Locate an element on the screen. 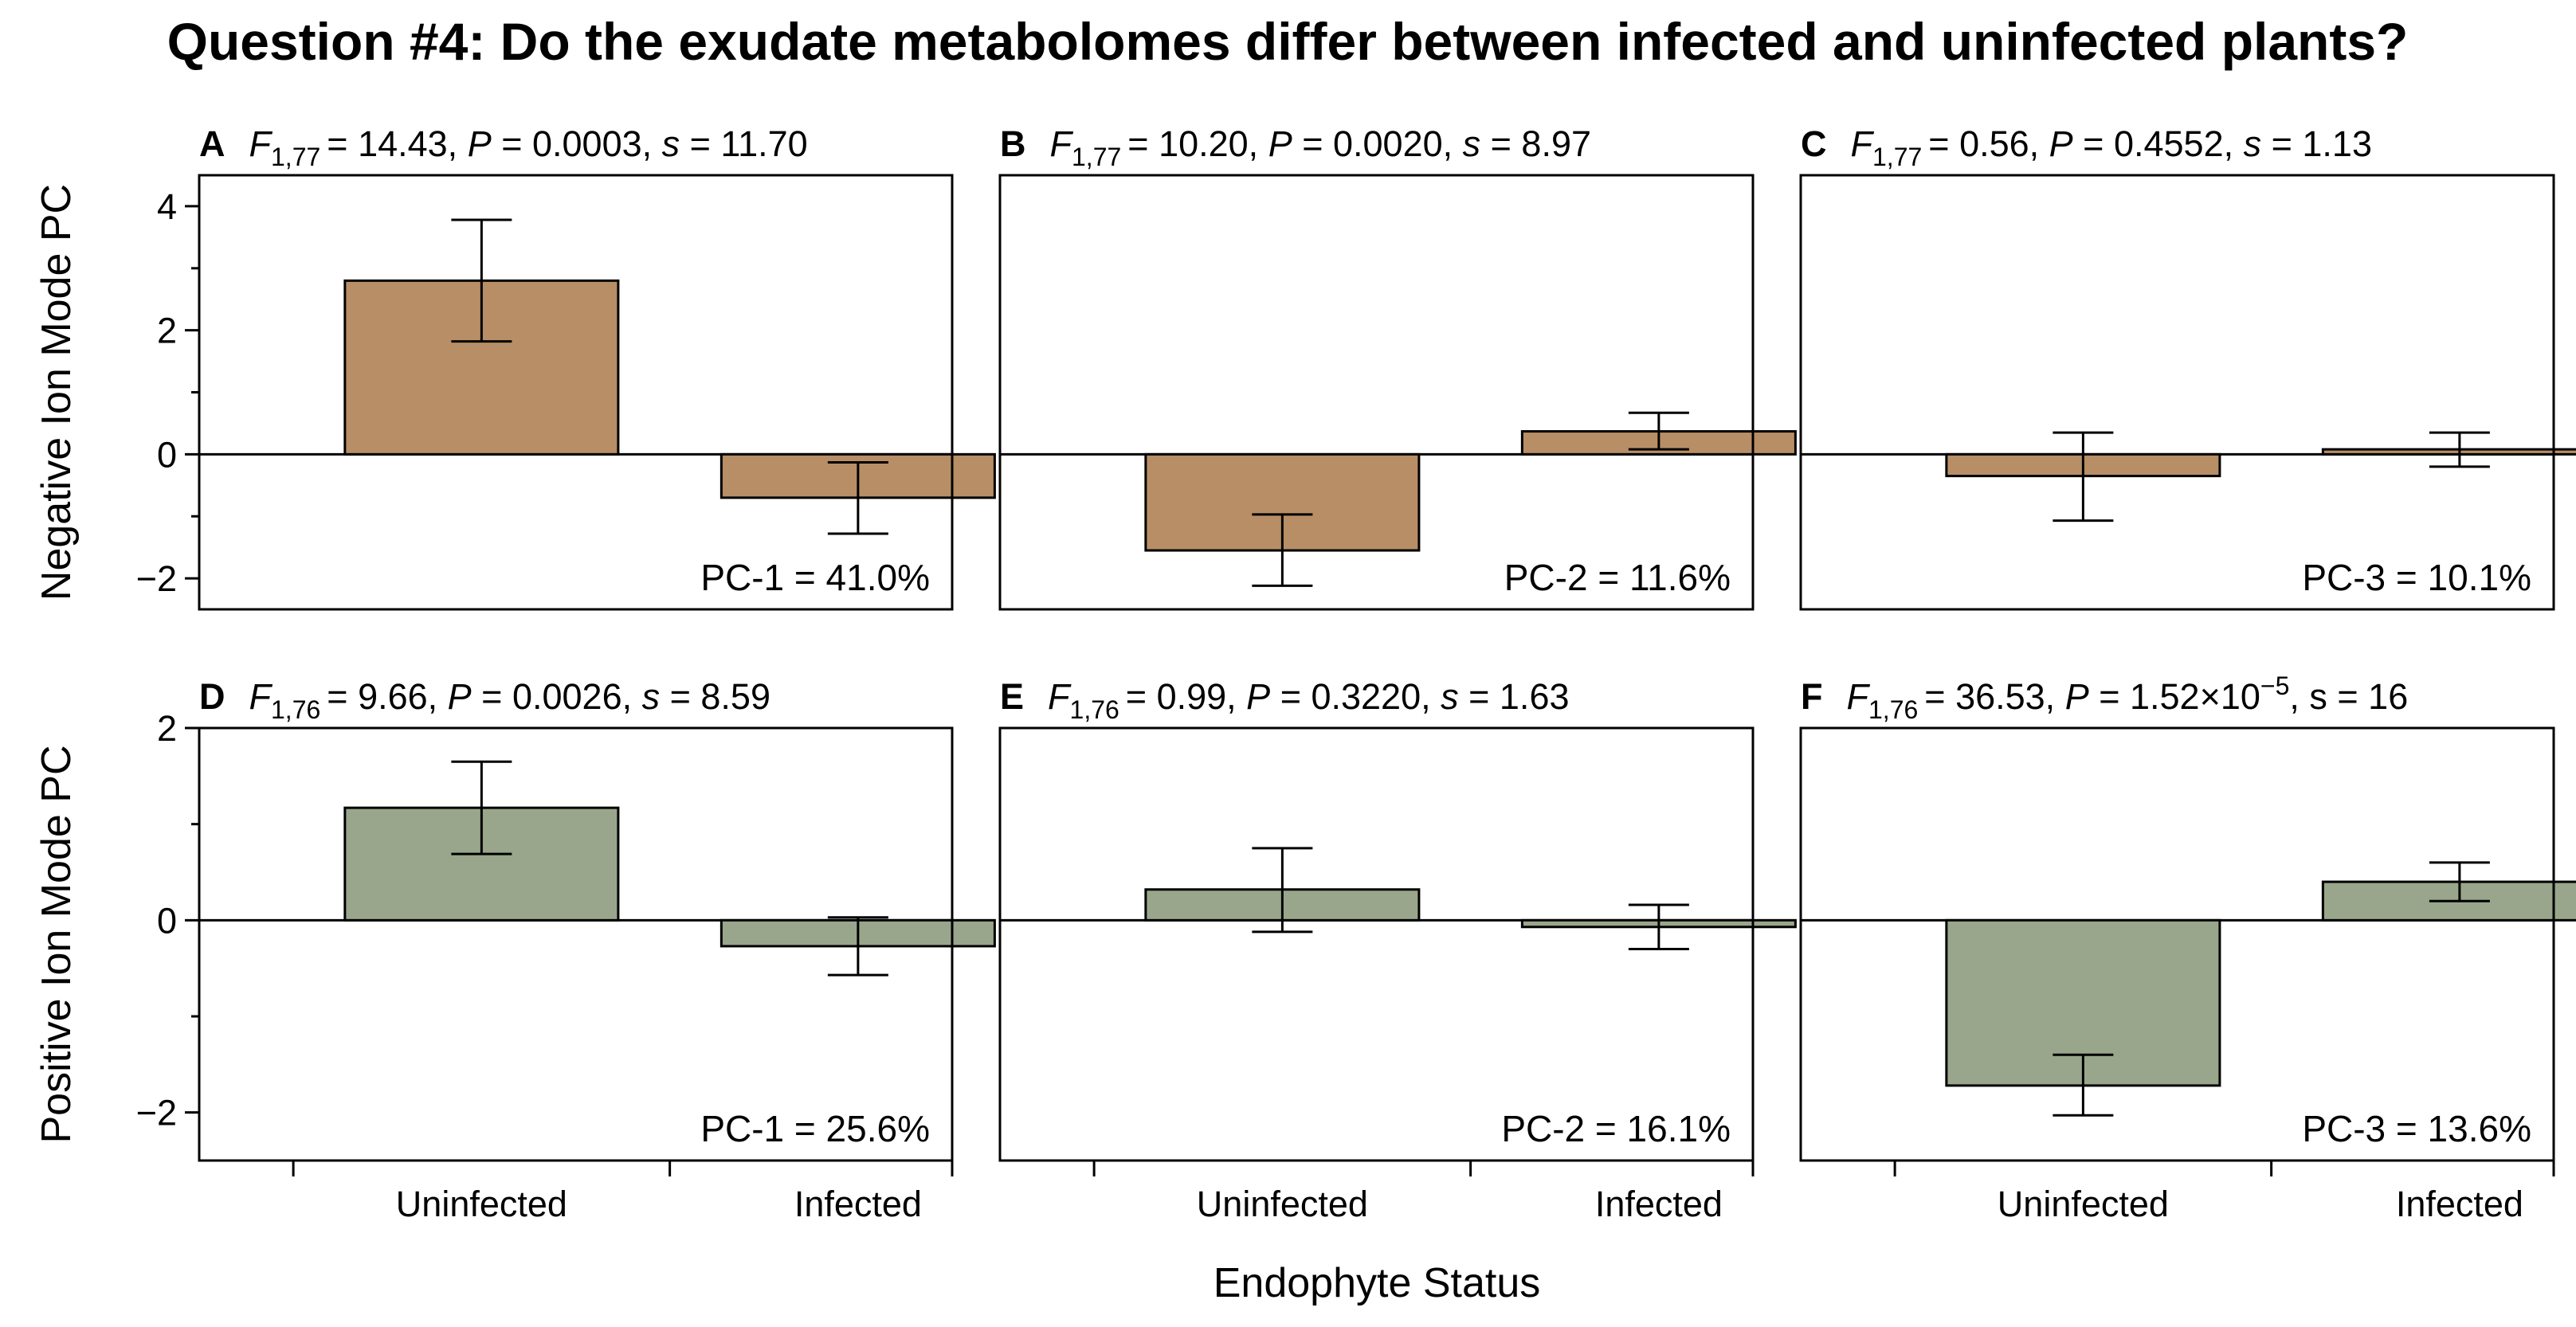 This screenshot has height=1327, width=2576. pc-variance-label: PC-1 = 41.0% is located at coordinates (815, 577).